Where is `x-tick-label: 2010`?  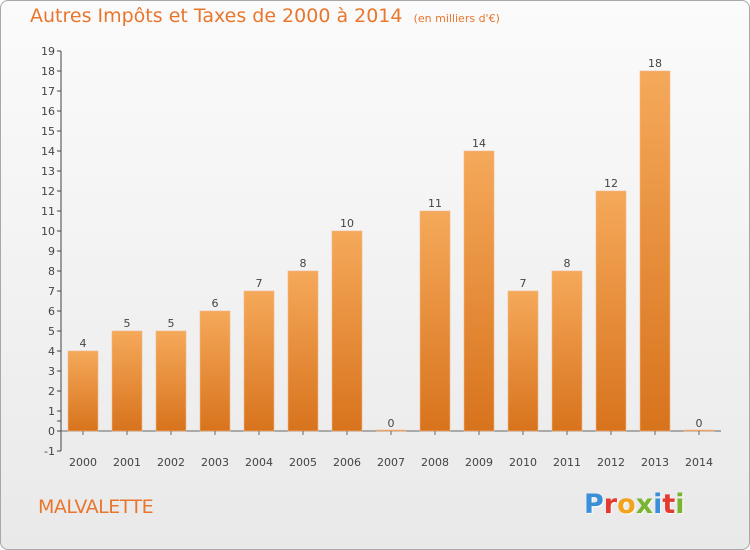
x-tick-label: 2010 is located at coordinates (523, 462).